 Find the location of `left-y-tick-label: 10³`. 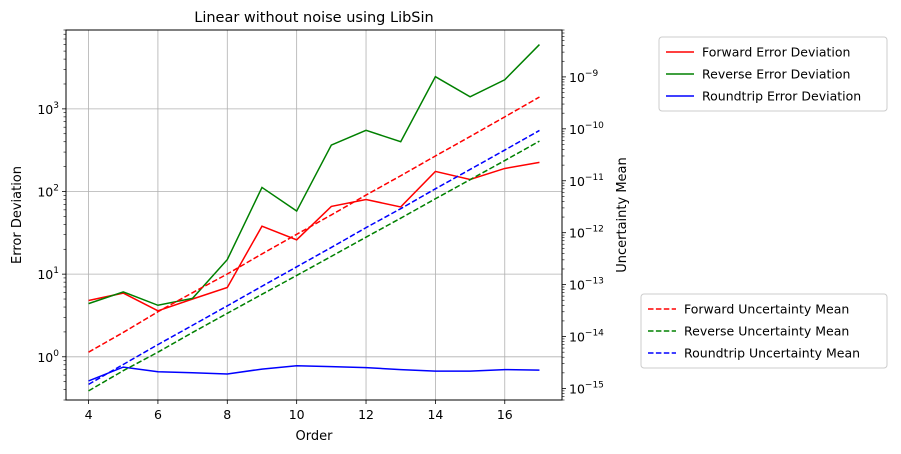

left-y-tick-label: 10³ is located at coordinates (48, 109).